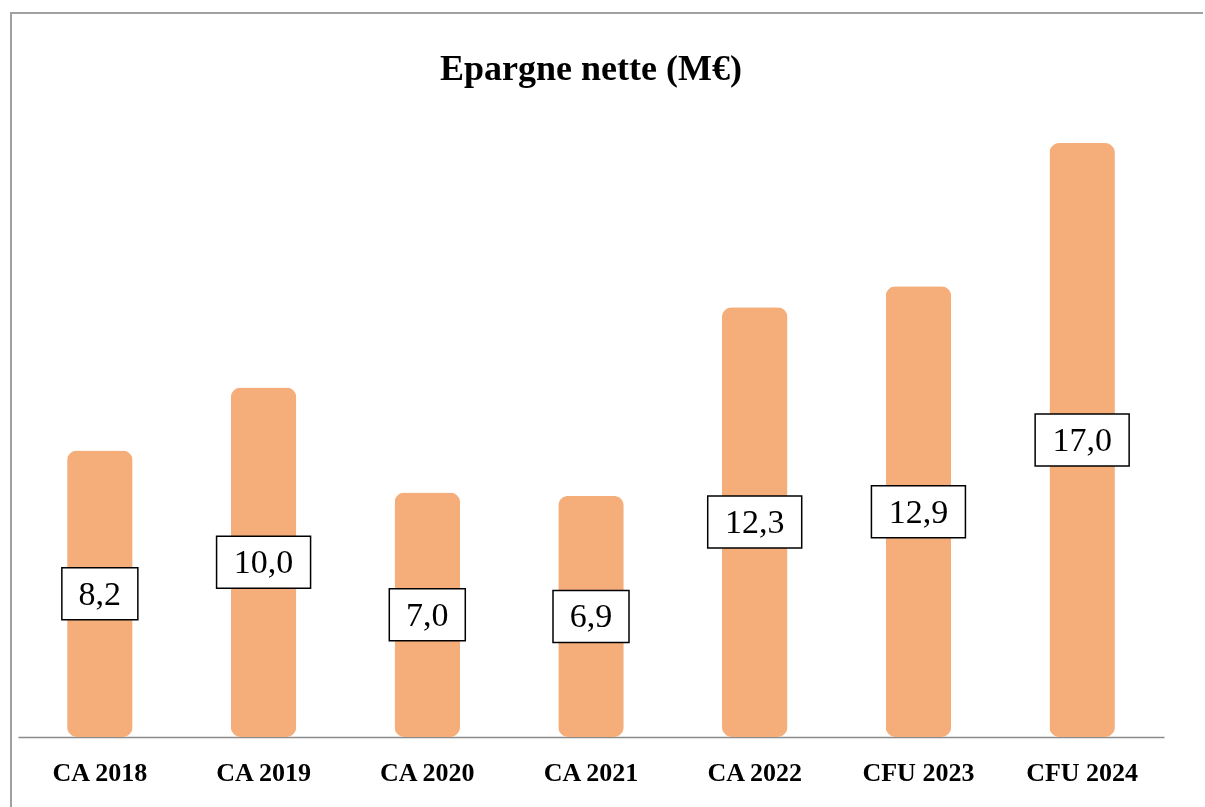 This screenshot has width=1205, height=807. What do you see at coordinates (591, 68) in the screenshot?
I see `chart-title: Epargne nette (M€)` at bounding box center [591, 68].